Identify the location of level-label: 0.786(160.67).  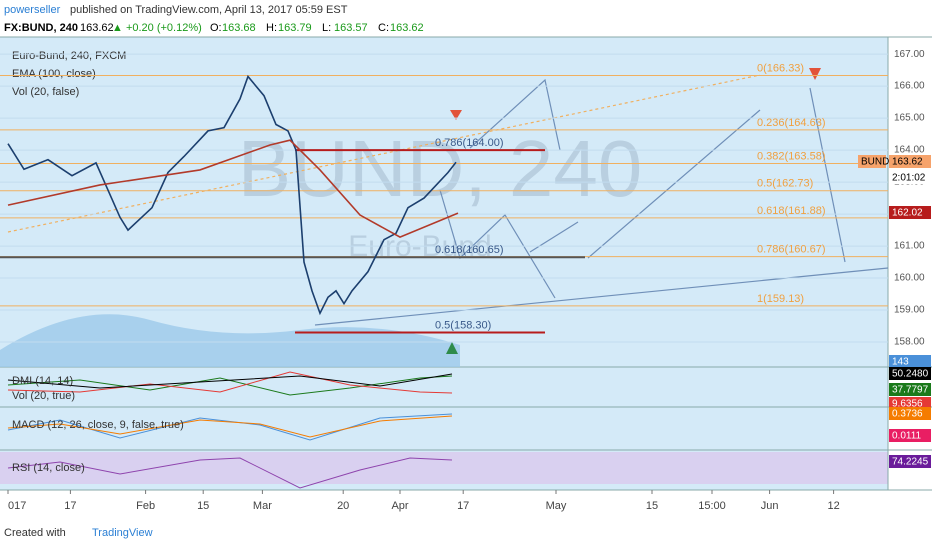
(791, 250).